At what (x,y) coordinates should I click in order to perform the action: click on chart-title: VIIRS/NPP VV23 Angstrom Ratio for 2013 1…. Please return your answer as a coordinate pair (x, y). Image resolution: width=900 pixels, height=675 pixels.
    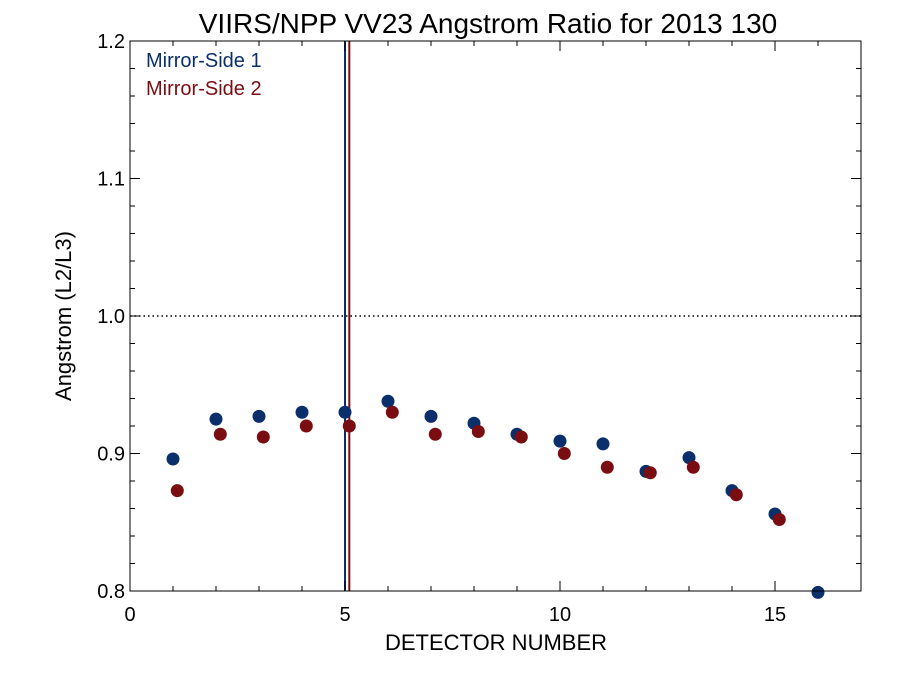
    Looking at the image, I should click on (488, 23).